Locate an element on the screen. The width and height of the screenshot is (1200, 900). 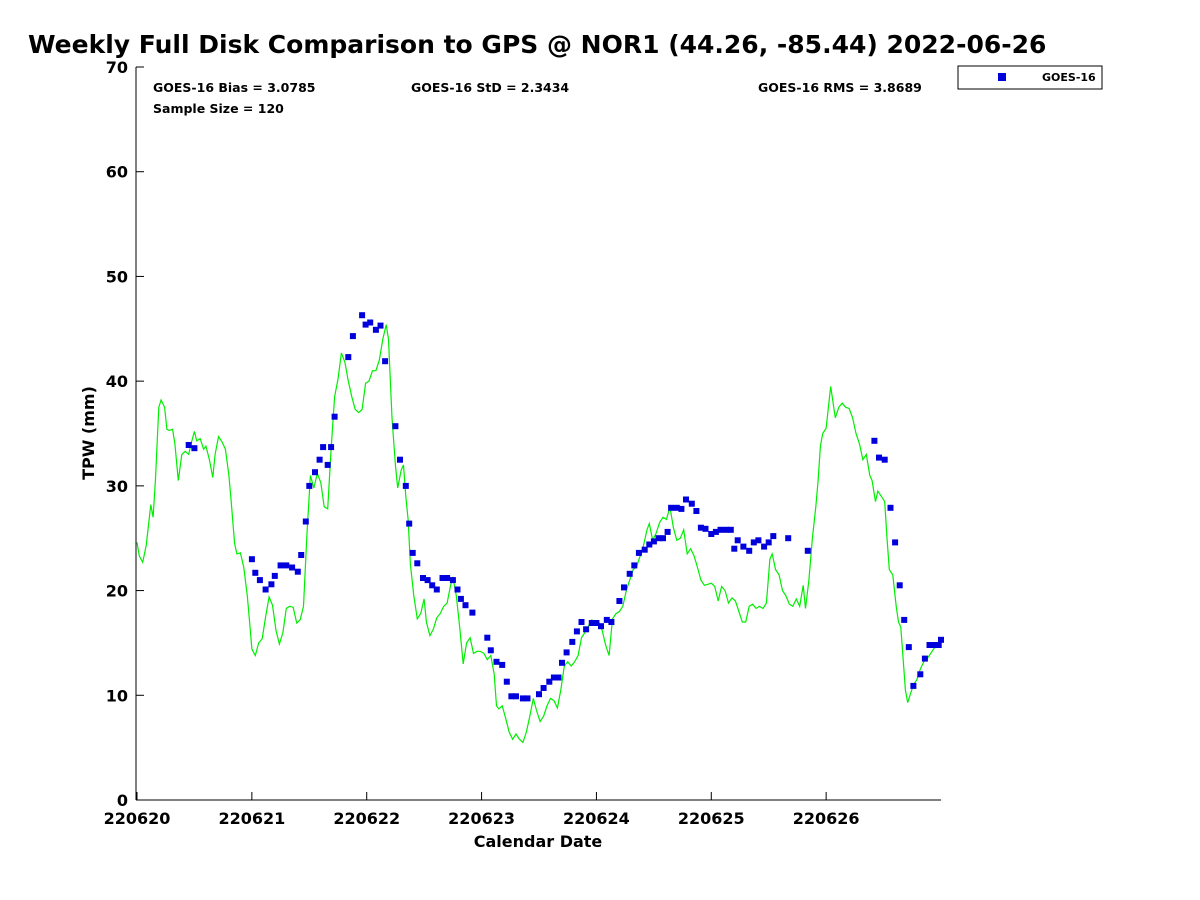
legend: GOES-16 is located at coordinates (1030, 77).